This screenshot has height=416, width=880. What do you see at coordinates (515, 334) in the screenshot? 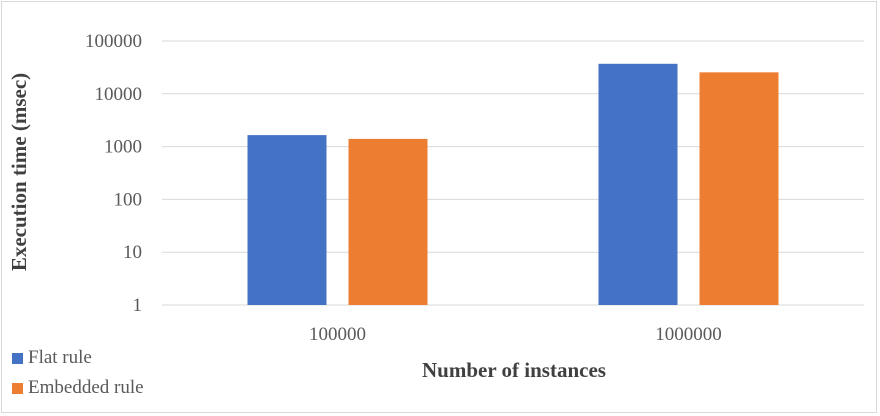
I see `x-axis-ticks: 100000 1000000` at bounding box center [515, 334].